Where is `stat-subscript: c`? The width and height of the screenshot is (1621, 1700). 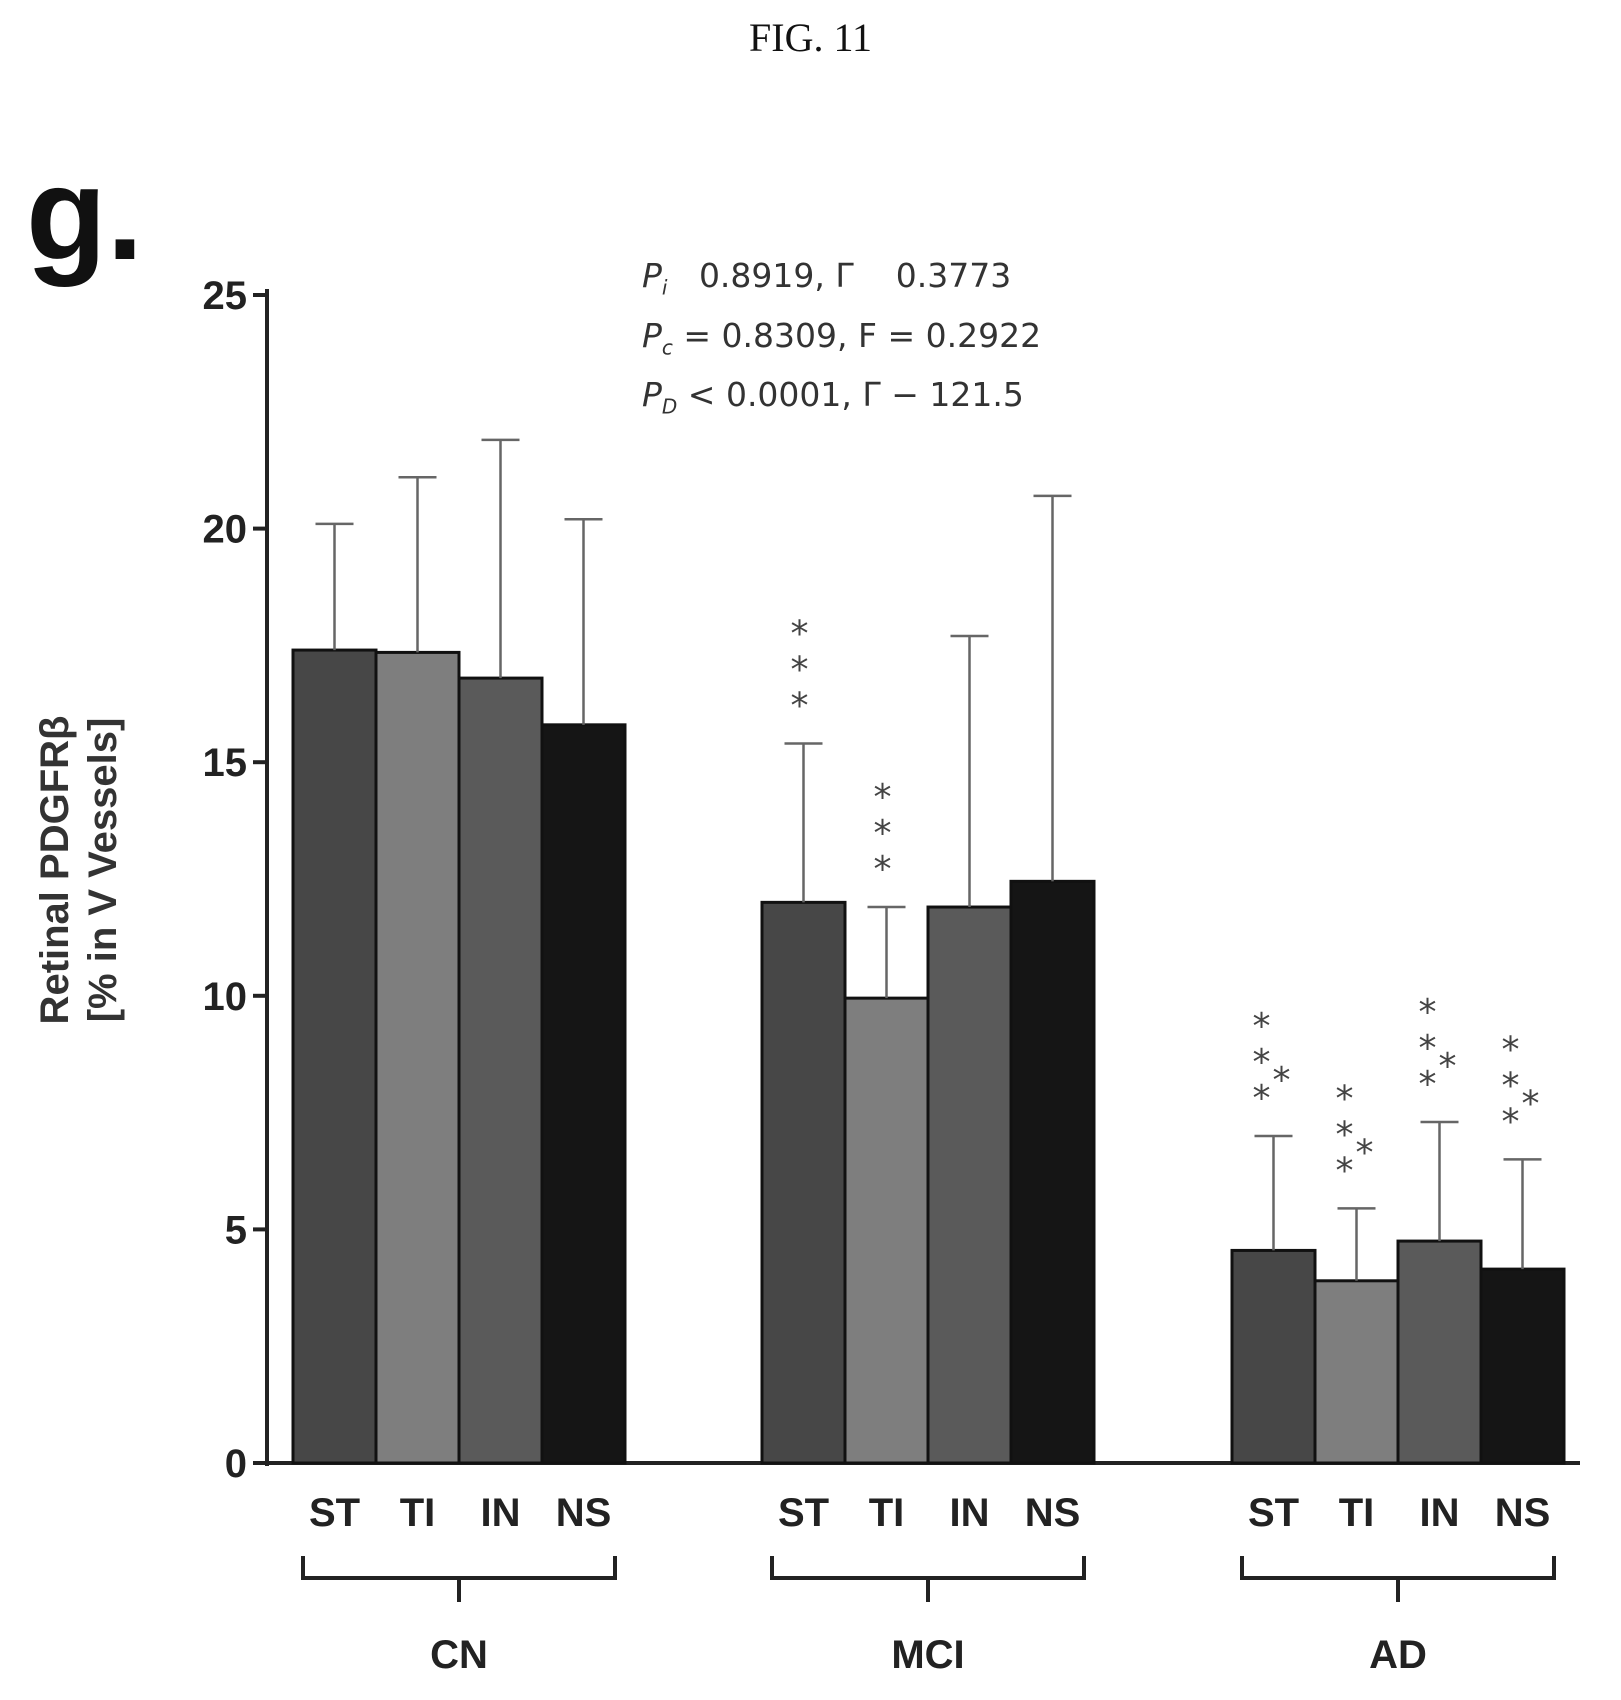 stat-subscript: c is located at coordinates (667, 347).